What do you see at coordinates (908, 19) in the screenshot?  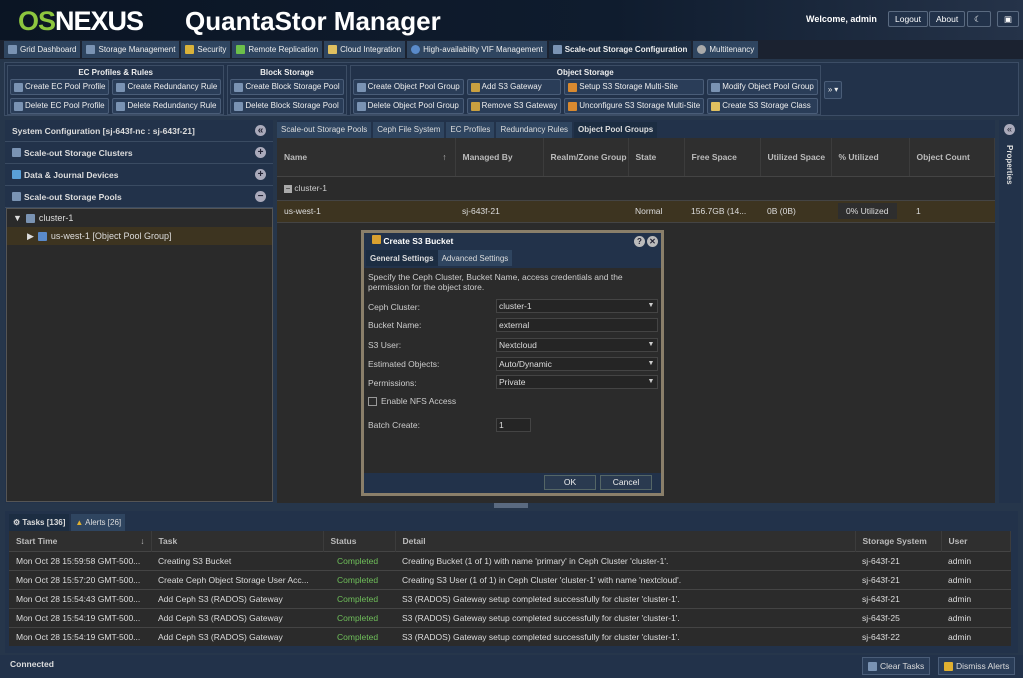 I see `logout-button: Logout` at bounding box center [908, 19].